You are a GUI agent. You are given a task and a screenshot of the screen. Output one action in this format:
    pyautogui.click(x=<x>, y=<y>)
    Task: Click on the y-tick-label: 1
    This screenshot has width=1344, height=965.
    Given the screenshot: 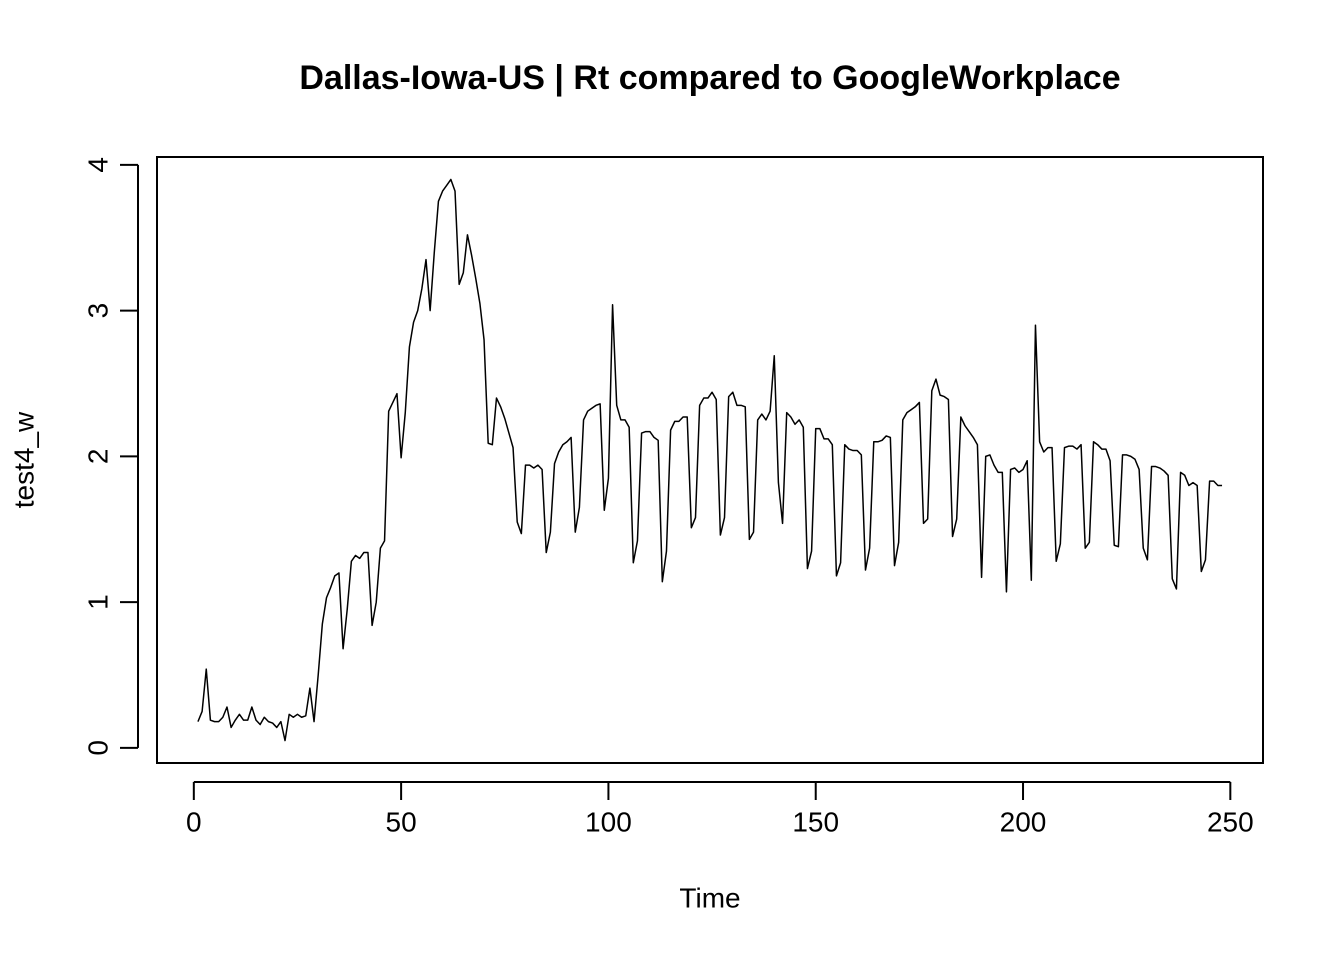 What is the action you would take?
    pyautogui.click(x=97, y=602)
    